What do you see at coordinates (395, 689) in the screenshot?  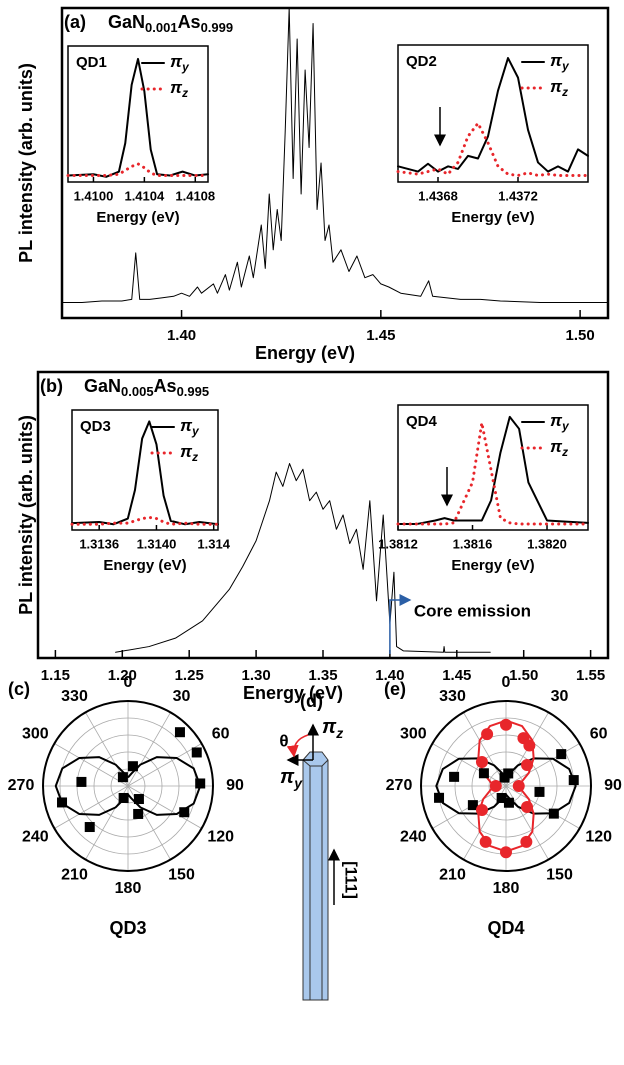 I see `panel-label: (e)` at bounding box center [395, 689].